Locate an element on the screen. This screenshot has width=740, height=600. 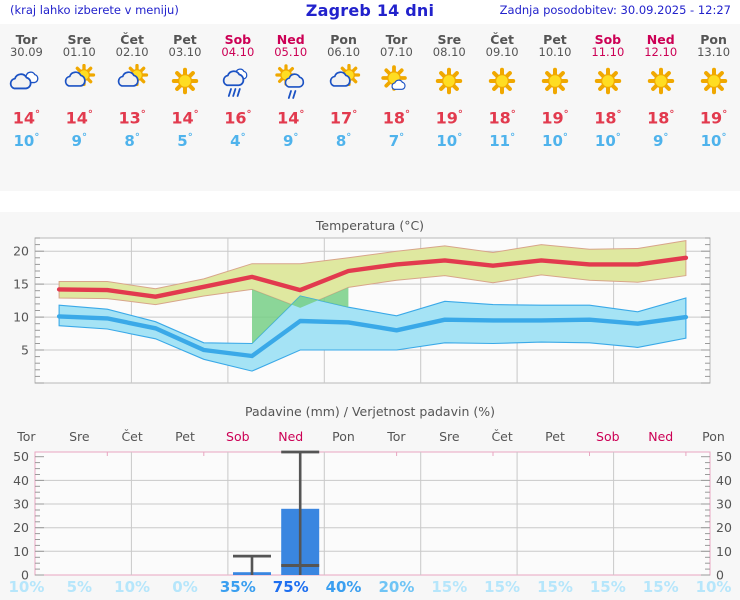
precipitation-probability-label: 5% is located at coordinates (79, 587).